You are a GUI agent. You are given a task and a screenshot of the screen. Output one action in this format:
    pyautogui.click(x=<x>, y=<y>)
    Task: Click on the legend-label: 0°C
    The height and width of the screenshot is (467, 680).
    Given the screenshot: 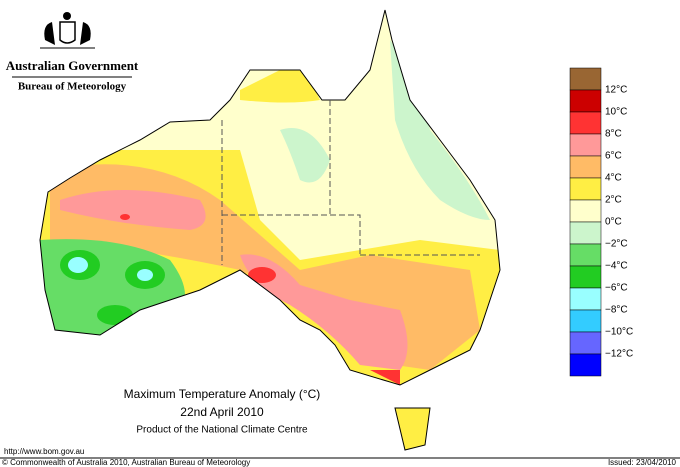 What is the action you would take?
    pyautogui.click(x=613, y=222)
    